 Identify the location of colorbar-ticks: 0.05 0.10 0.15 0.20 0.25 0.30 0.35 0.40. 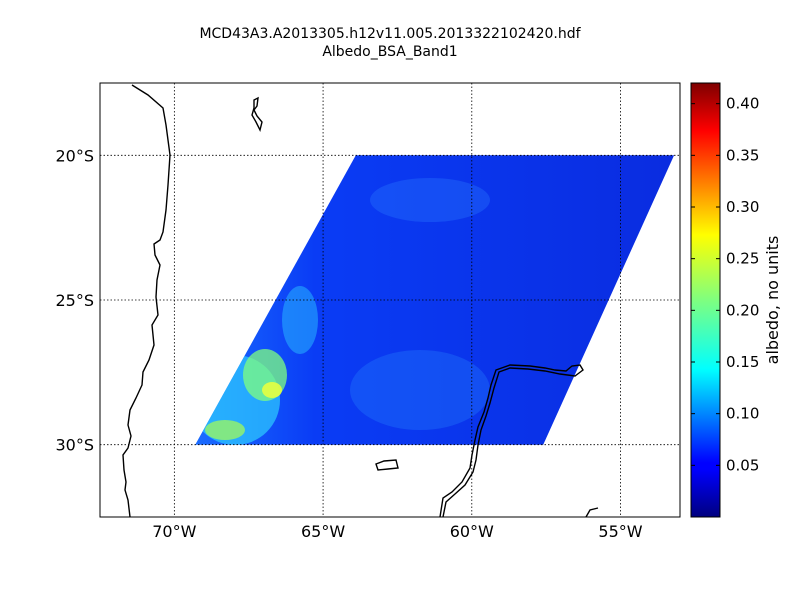
(725, 284).